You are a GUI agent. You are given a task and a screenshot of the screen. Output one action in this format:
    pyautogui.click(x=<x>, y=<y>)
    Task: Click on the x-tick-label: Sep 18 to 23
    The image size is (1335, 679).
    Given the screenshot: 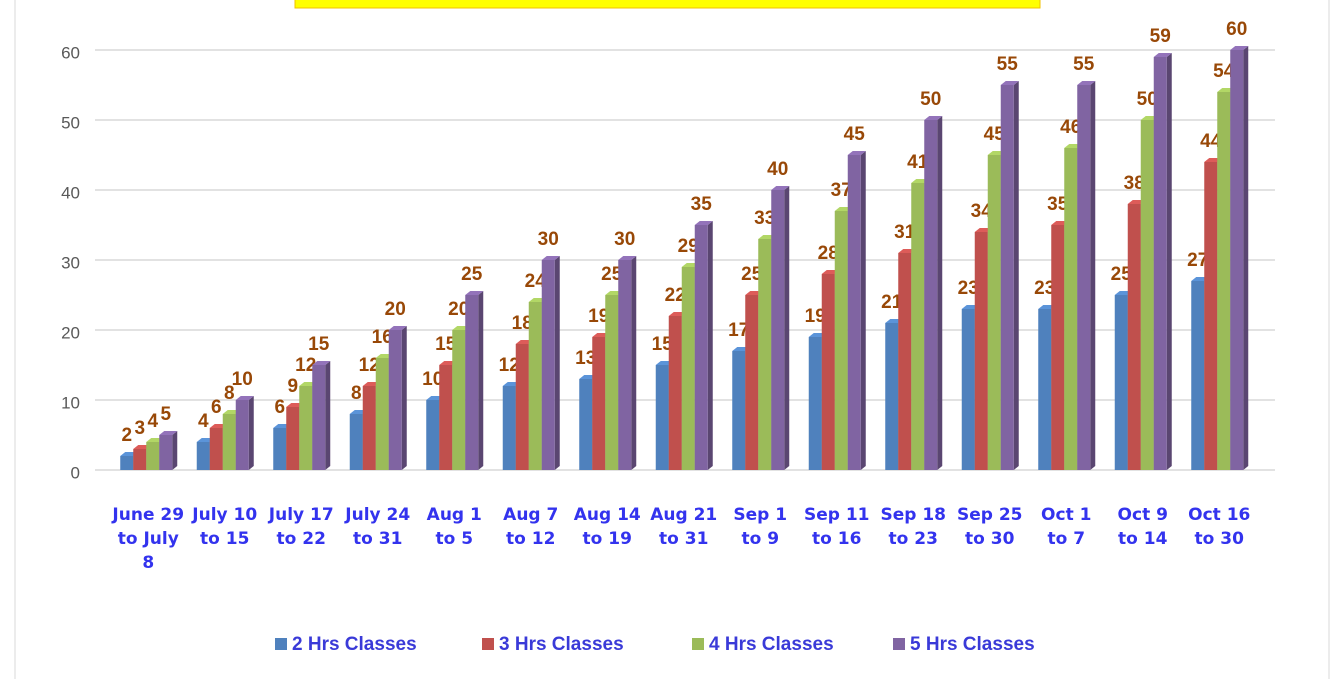 What is the action you would take?
    pyautogui.click(x=913, y=527)
    